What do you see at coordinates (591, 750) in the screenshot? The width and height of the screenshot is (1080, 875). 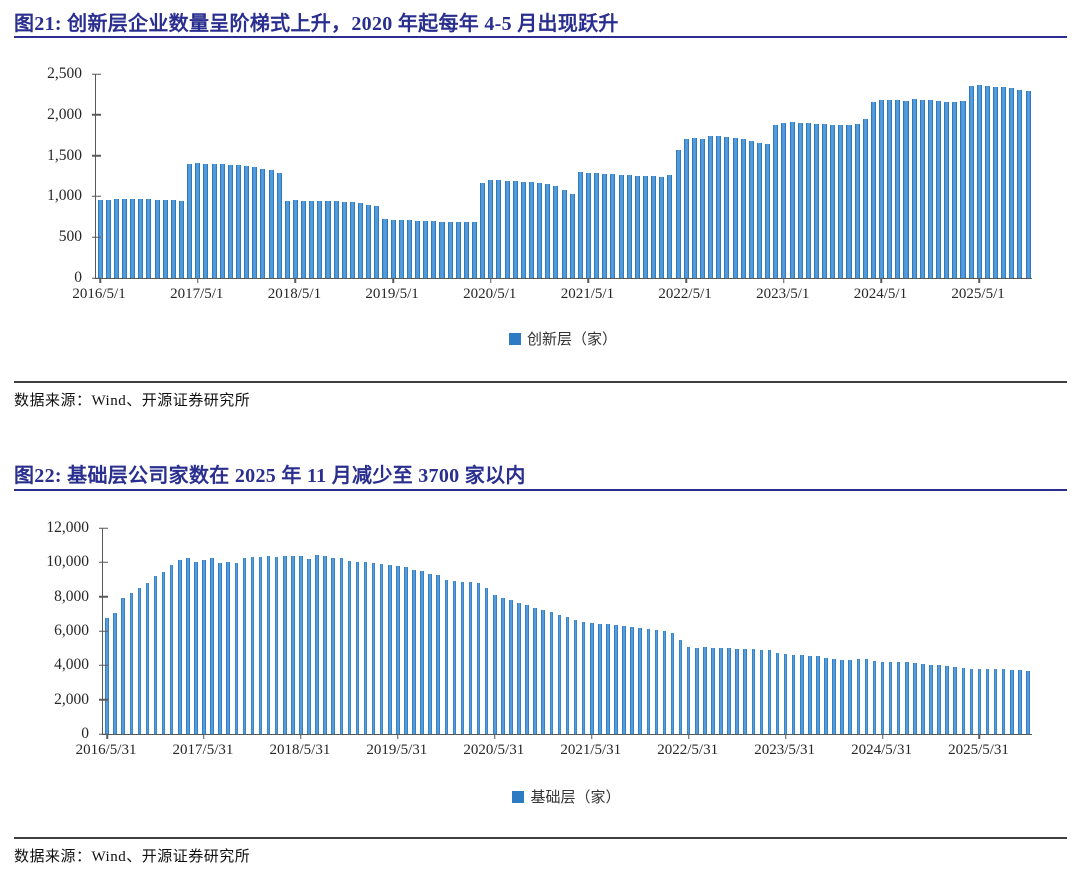 I see `x-axis-tick-label: 2021/5/31` at bounding box center [591, 750].